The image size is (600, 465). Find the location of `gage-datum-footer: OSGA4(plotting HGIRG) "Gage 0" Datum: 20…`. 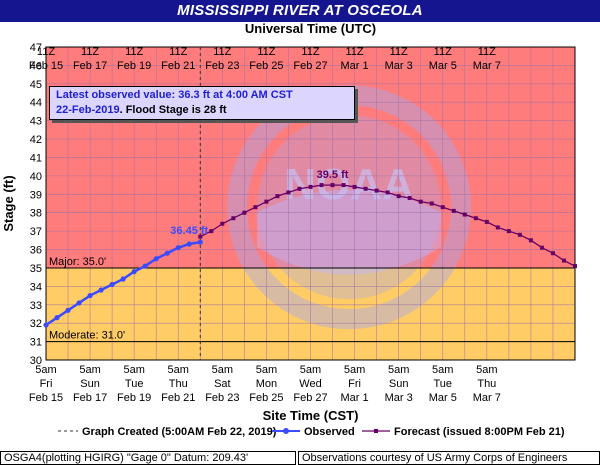

gage-datum-footer: OSGA4(plotting HGIRG) "Gage 0" Datum: 20… is located at coordinates (148, 458).